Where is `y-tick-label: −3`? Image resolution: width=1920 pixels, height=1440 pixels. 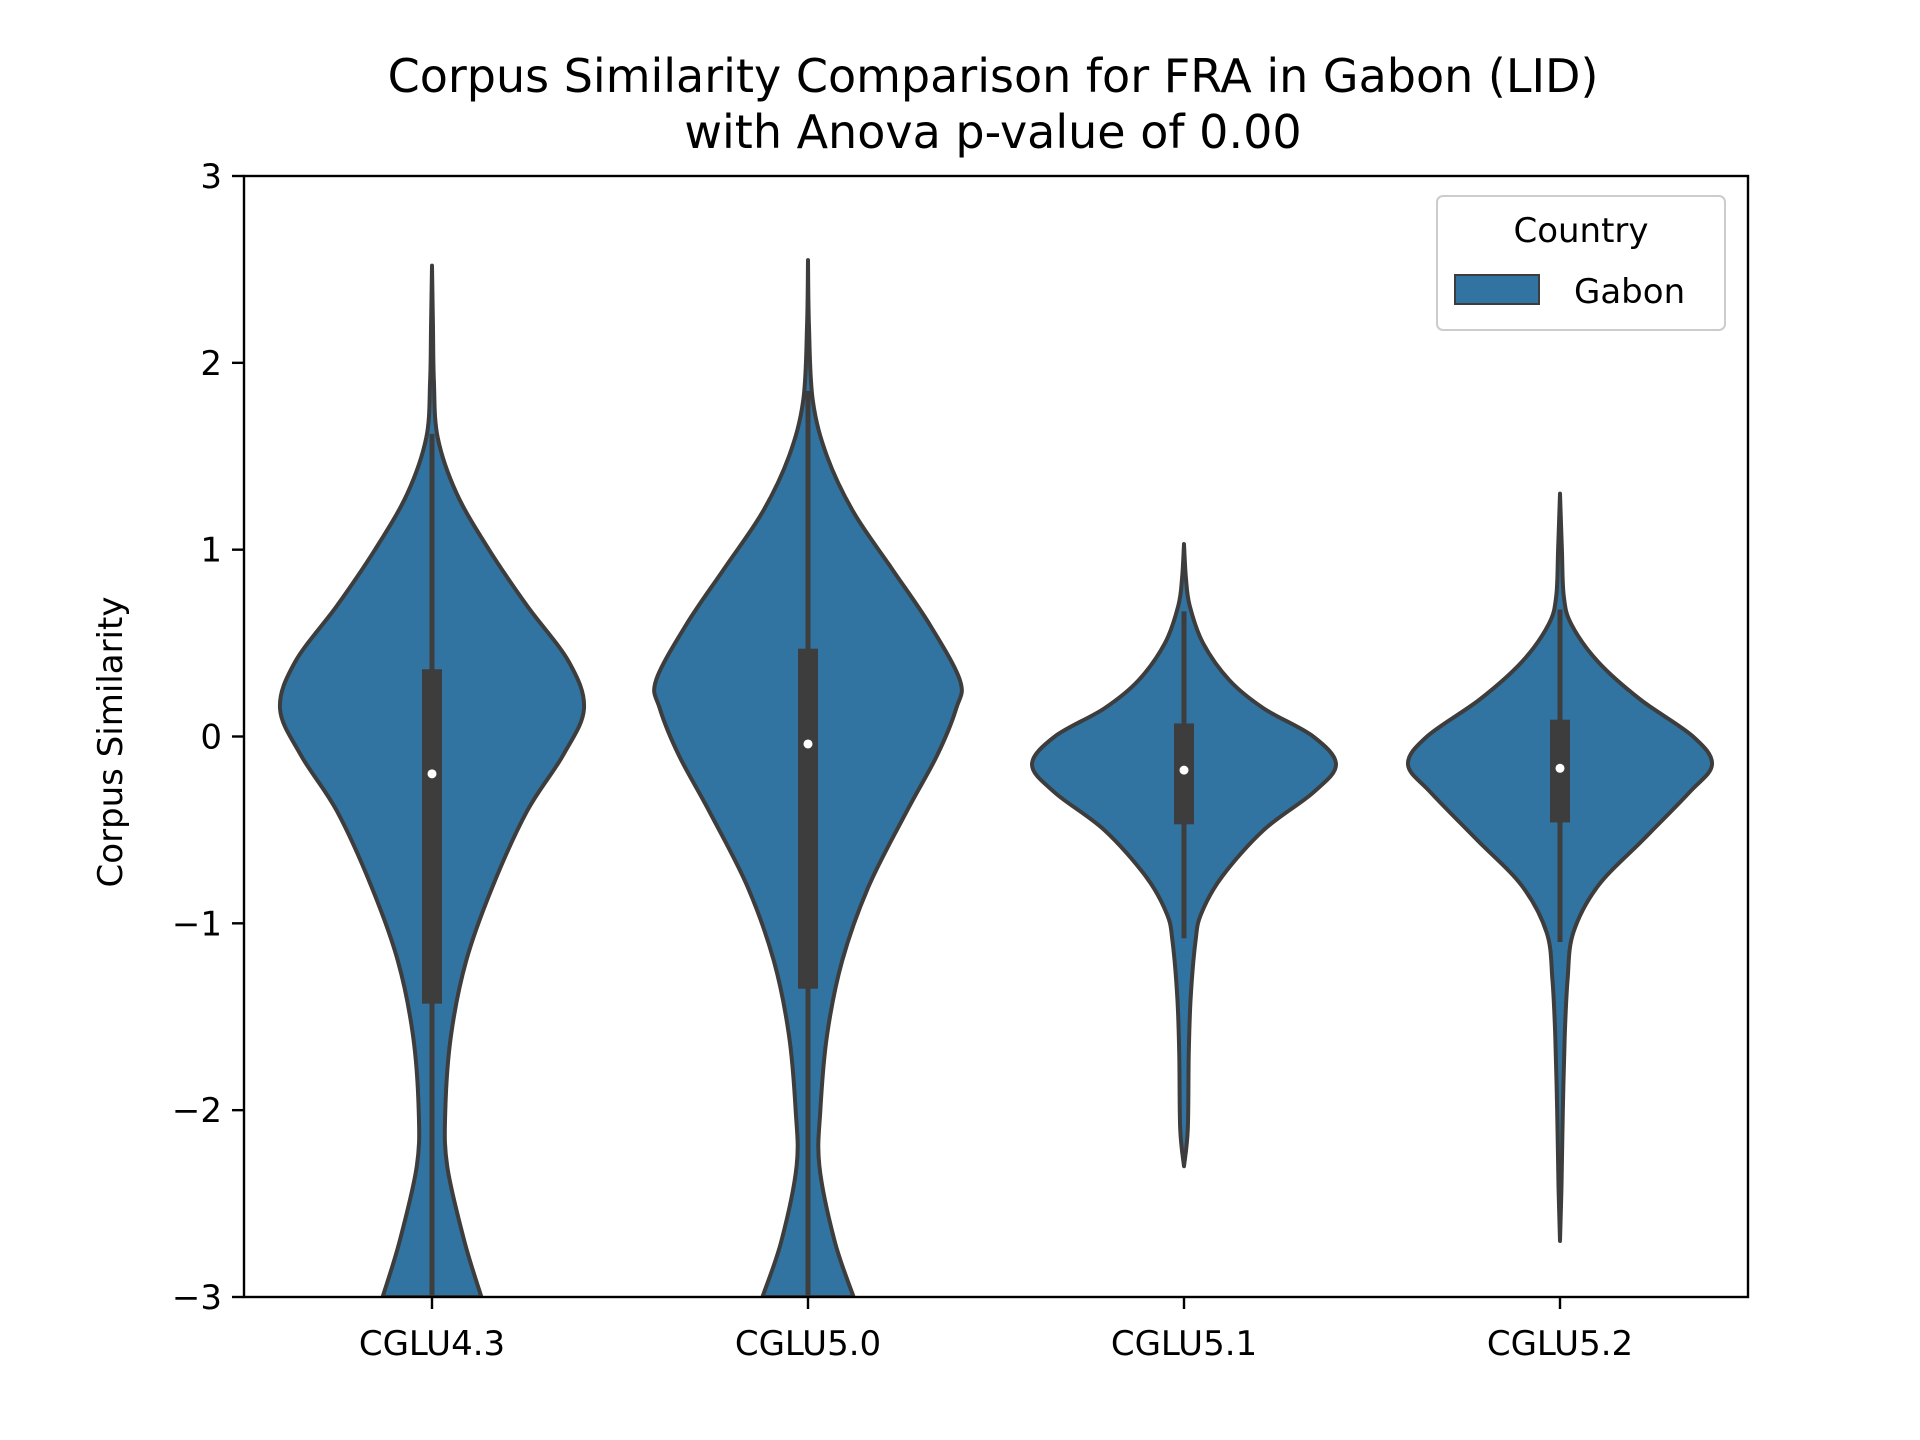
y-tick-label: −3 is located at coordinates (197, 1298).